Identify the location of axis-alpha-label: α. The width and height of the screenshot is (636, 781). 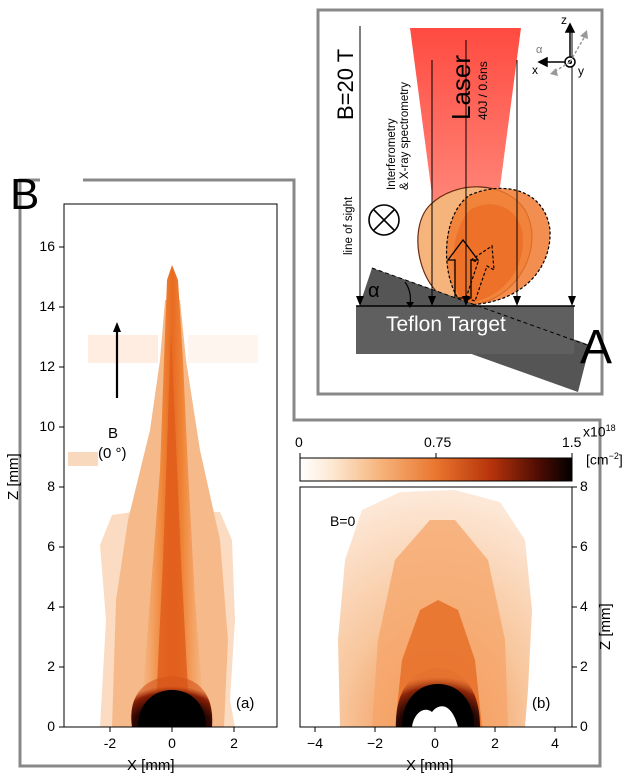
(539, 50).